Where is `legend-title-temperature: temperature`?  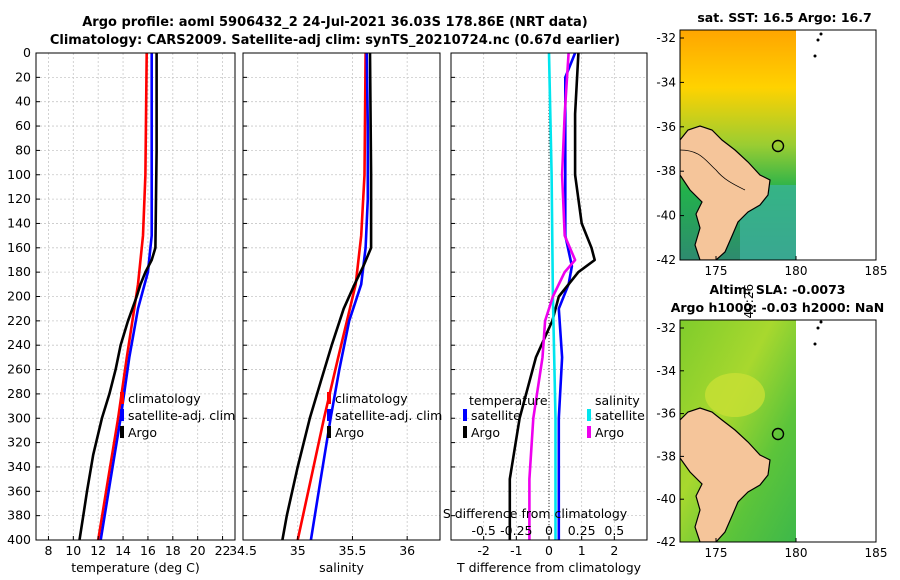
legend-title-temperature: temperature is located at coordinates (508, 400).